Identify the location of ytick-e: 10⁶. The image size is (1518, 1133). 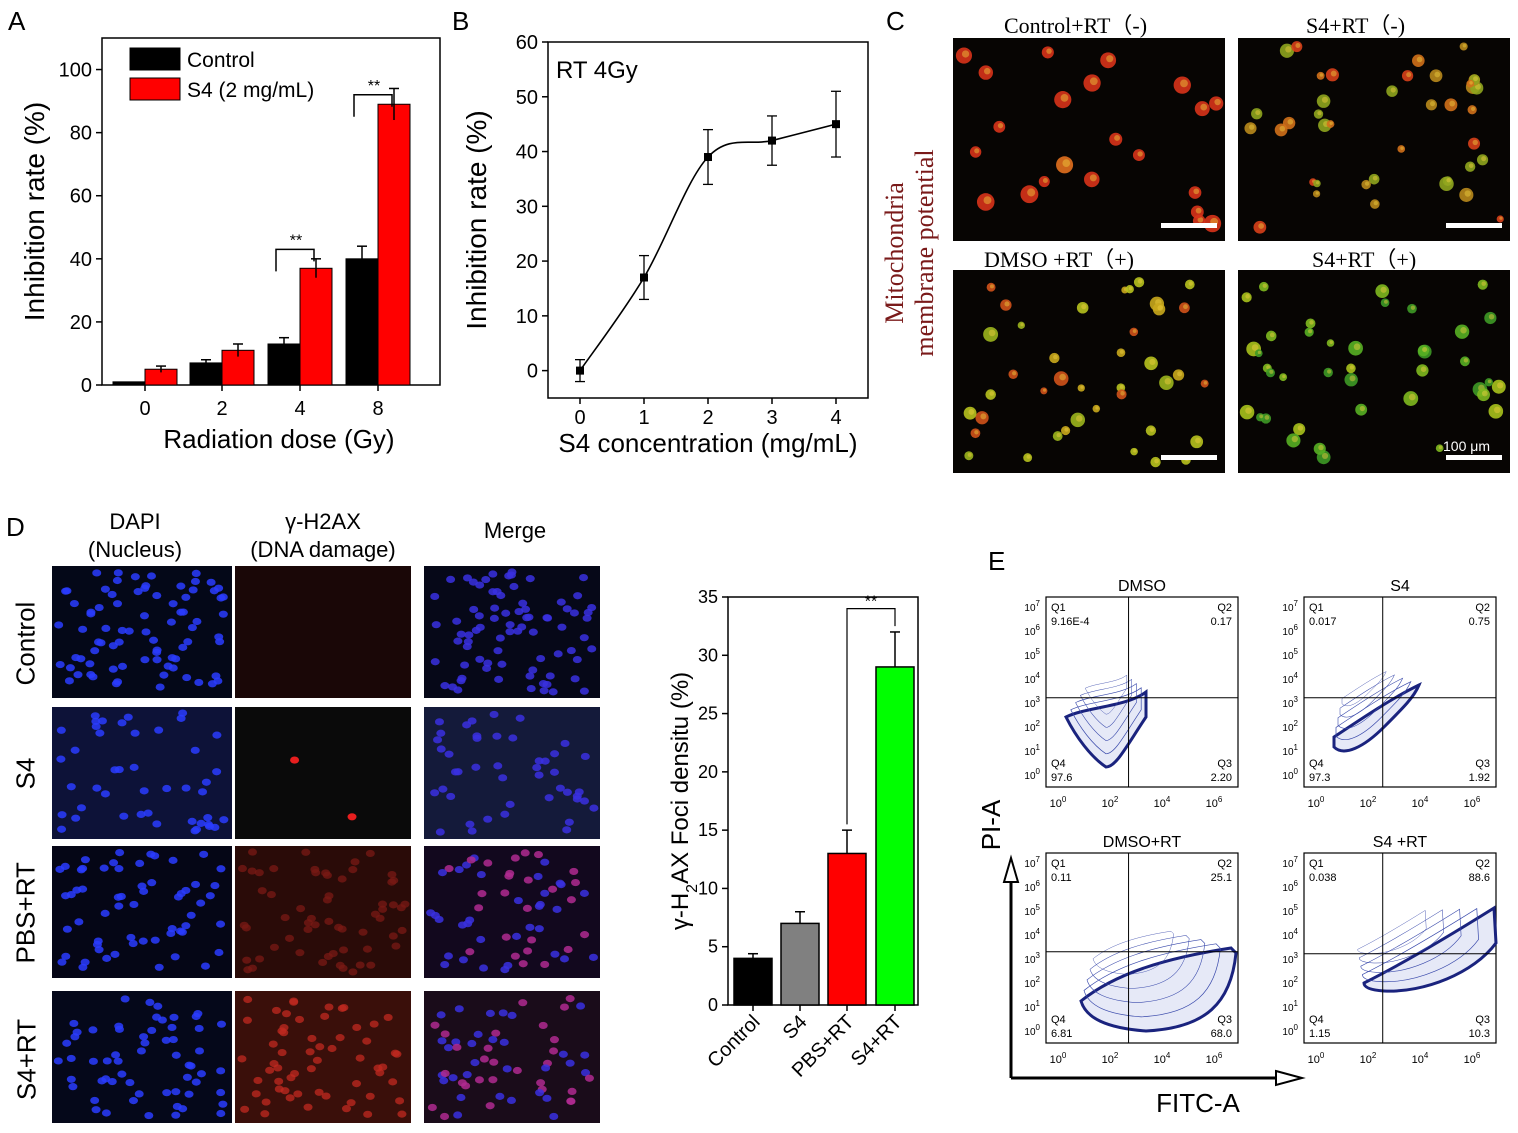
(1032, 630).